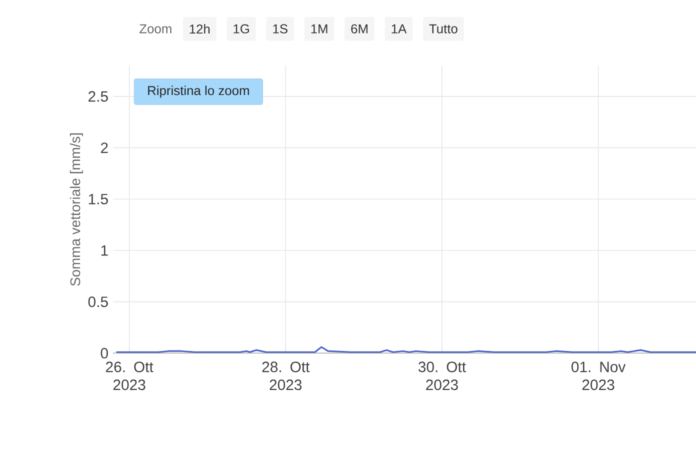  I want to click on text: 6M, so click(359, 29).